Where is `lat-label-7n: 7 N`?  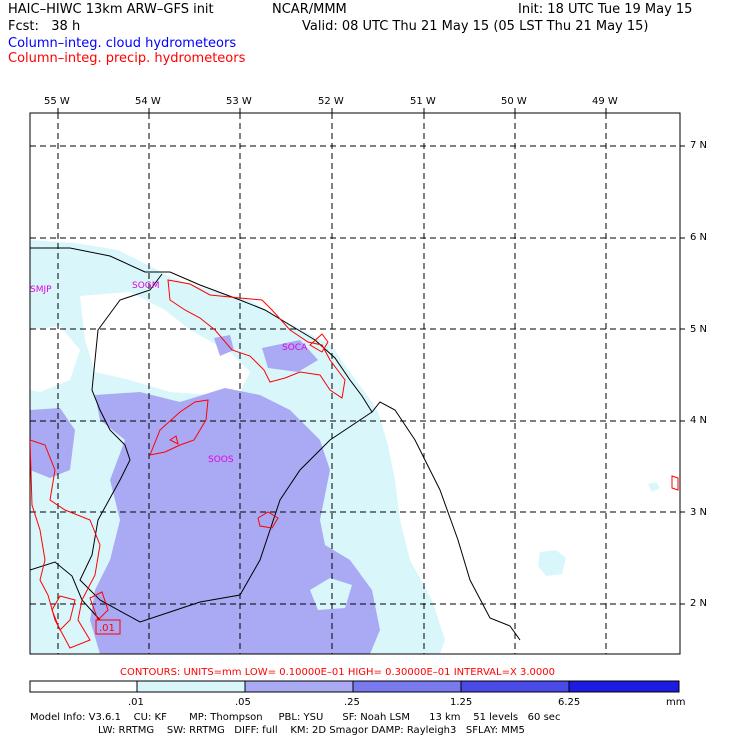 lat-label-7n: 7 N is located at coordinates (699, 145).